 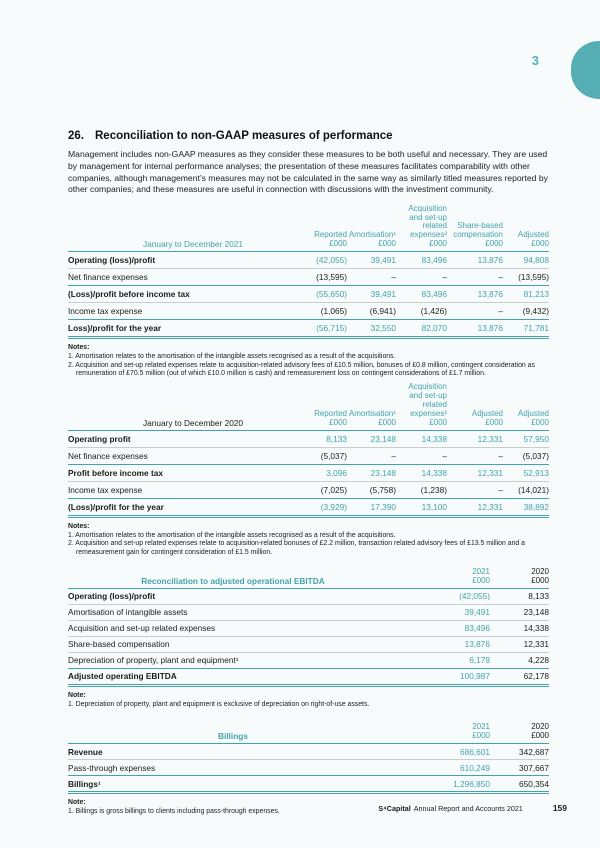 What do you see at coordinates (308, 644) in the screenshot?
I see `table-row: Share-based compensation 13,876 12,331` at bounding box center [308, 644].